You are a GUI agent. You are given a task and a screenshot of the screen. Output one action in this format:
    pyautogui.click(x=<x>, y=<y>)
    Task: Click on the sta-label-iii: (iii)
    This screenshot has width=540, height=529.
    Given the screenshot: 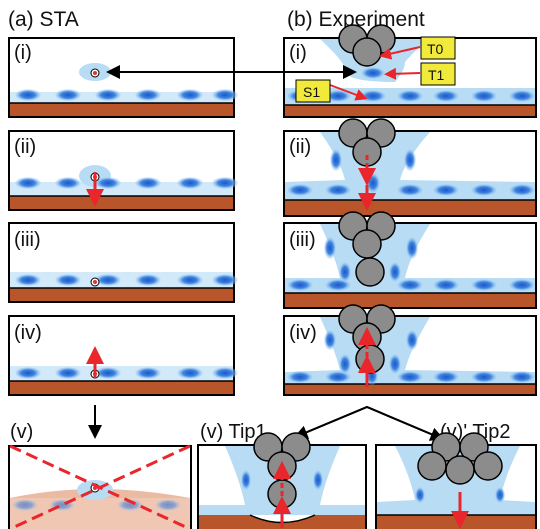 What is the action you would take?
    pyautogui.click(x=27, y=240)
    